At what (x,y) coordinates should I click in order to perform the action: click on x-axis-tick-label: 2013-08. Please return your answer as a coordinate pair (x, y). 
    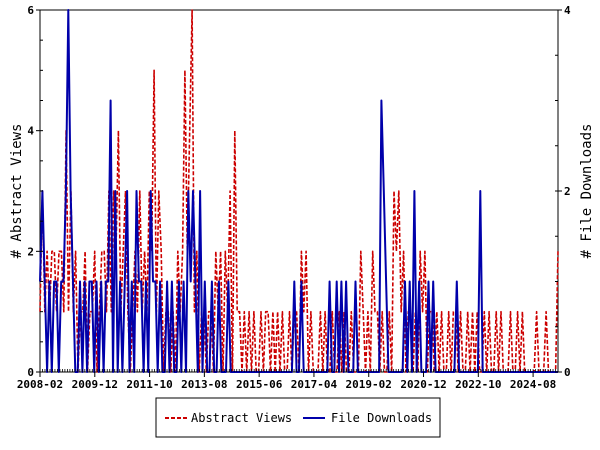
    Looking at the image, I should click on (204, 384).